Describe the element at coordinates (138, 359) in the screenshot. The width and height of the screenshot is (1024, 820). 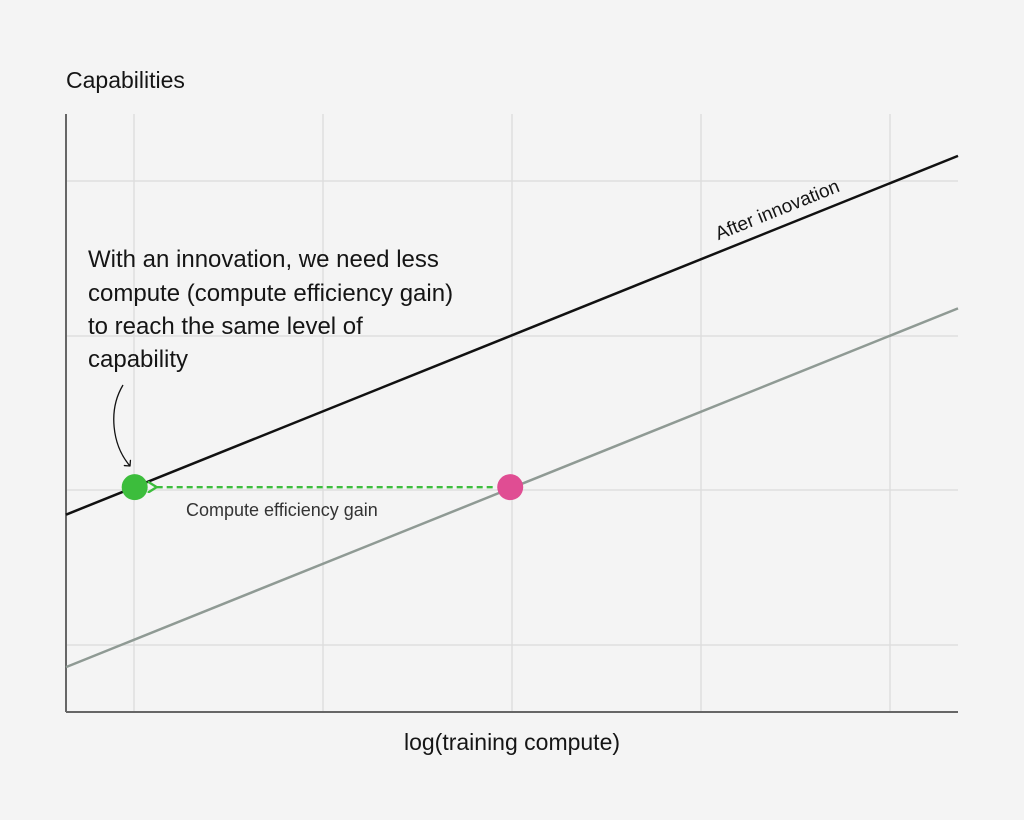
I see `annotation-line-4: capability` at that location.